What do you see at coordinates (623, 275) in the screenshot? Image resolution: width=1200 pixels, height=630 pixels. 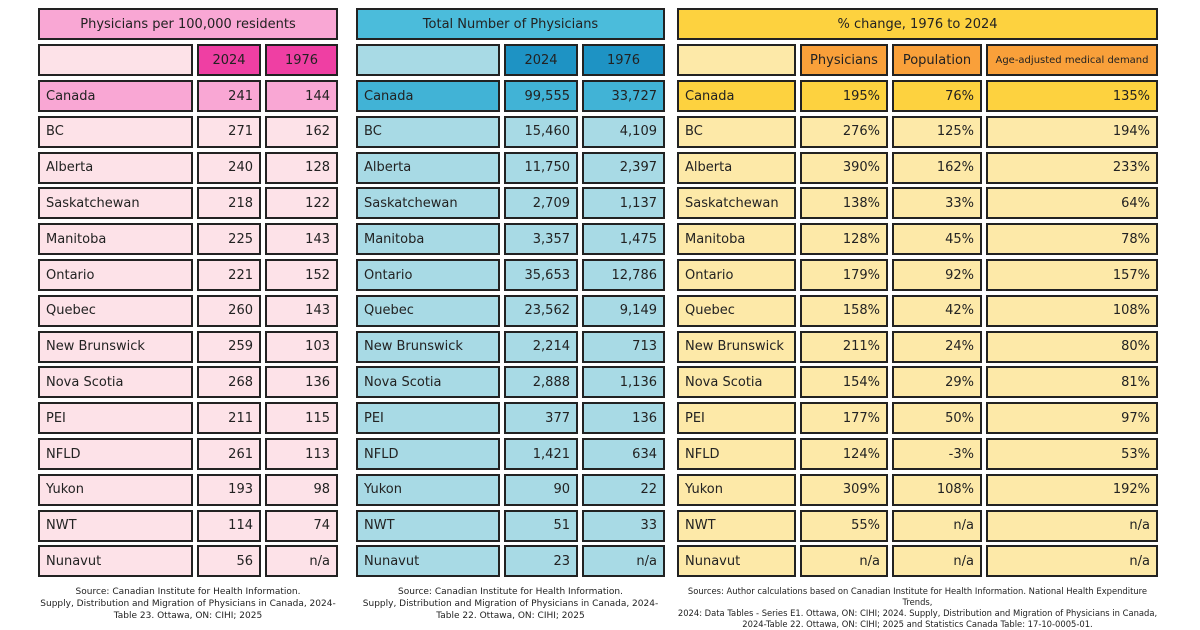 I see `cell-value: 12,786` at bounding box center [623, 275].